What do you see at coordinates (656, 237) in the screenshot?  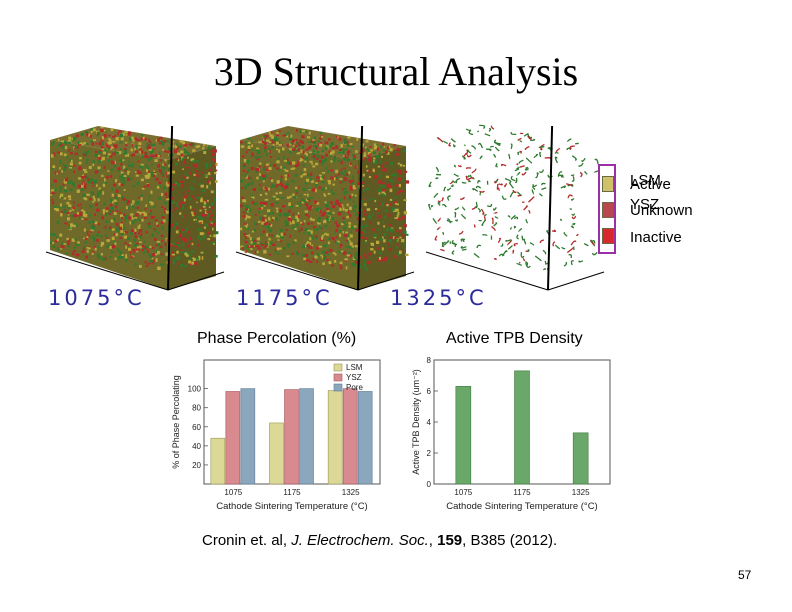 I see `legend-label-inactive: Inactive` at bounding box center [656, 237].